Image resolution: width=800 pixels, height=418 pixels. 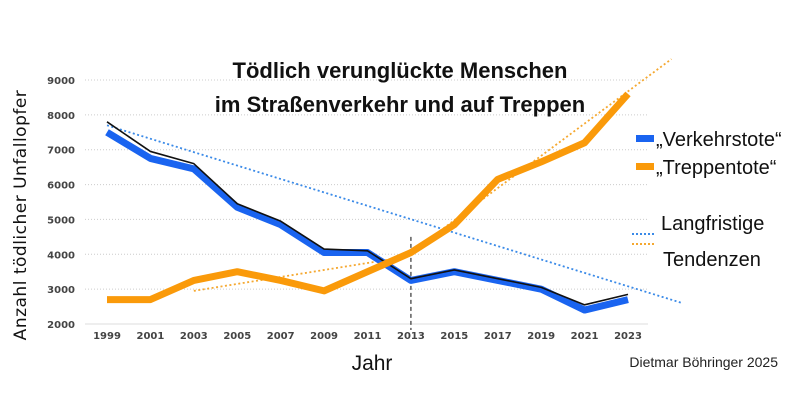 What do you see at coordinates (628, 336) in the screenshot?
I see `x-tick-label: 2023` at bounding box center [628, 336].